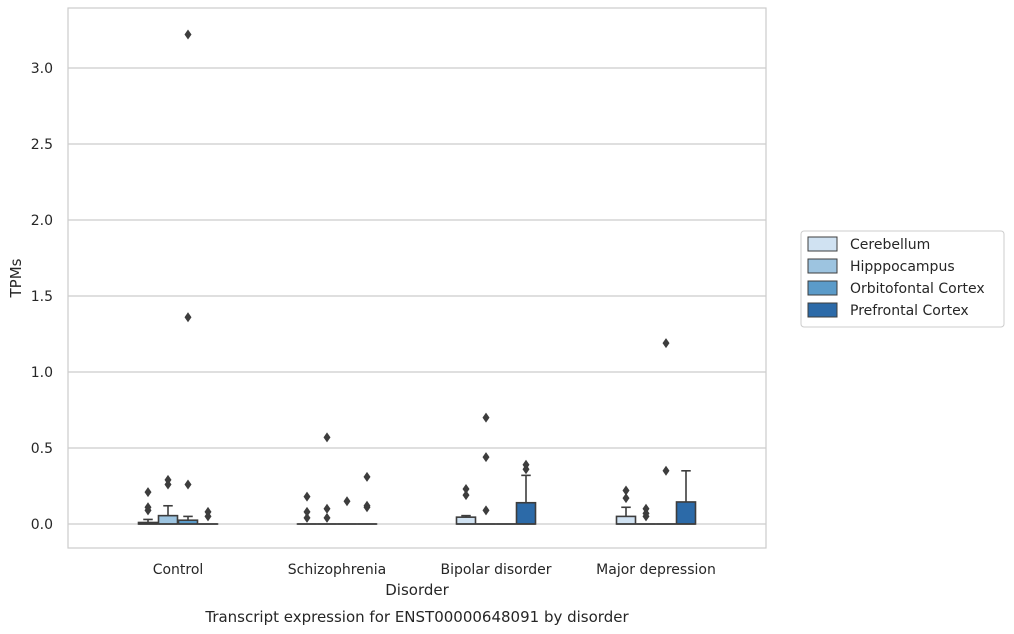 This screenshot has height=634, width=1014. Describe the element at coordinates (917, 289) in the screenshot. I see `legend-label: Orbitofontal Cortex` at that location.